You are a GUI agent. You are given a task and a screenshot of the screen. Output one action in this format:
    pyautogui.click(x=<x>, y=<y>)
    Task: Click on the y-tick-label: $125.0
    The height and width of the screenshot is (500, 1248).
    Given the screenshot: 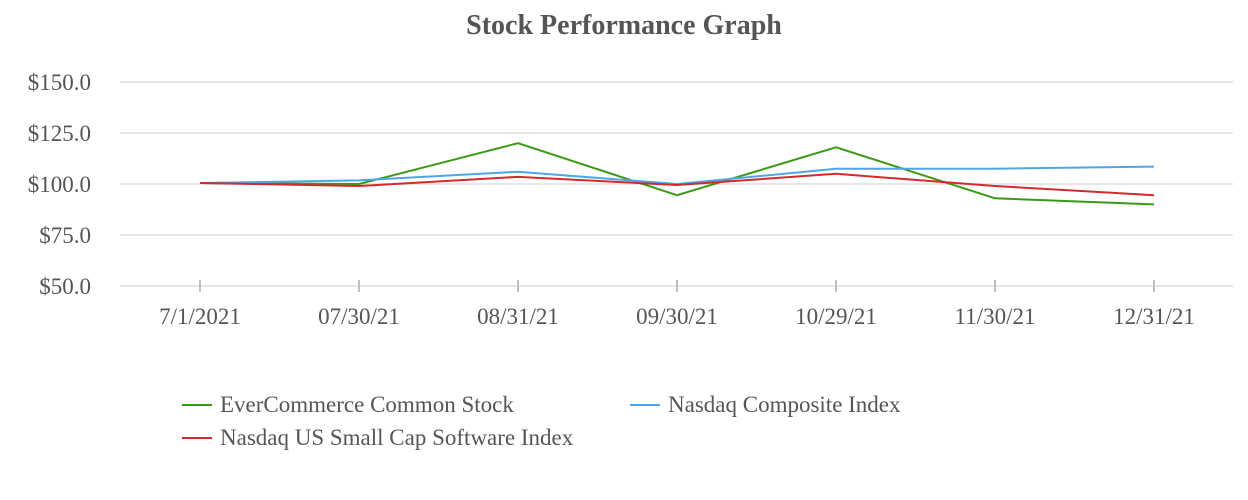 What is the action you would take?
    pyautogui.click(x=59, y=133)
    